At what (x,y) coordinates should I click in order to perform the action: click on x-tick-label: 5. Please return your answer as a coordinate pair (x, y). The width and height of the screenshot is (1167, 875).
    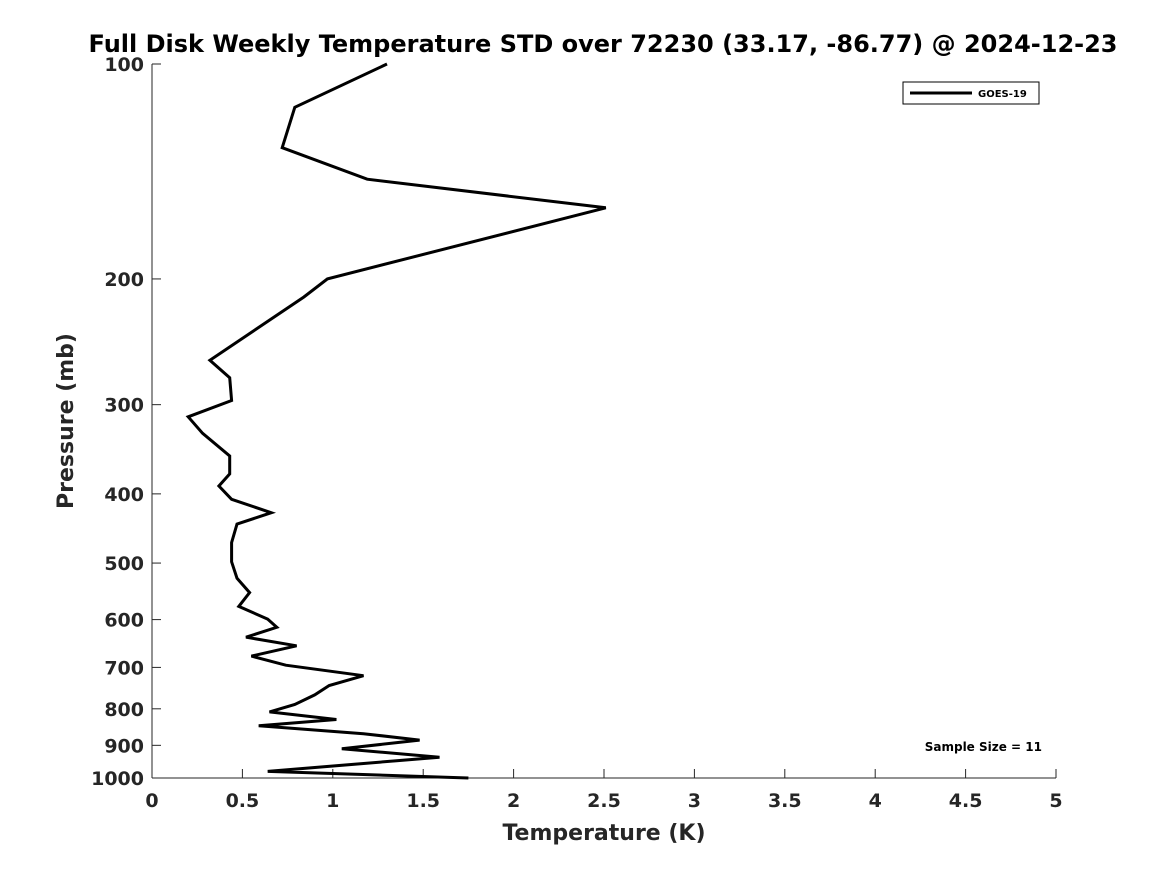
    Looking at the image, I should click on (1055, 801).